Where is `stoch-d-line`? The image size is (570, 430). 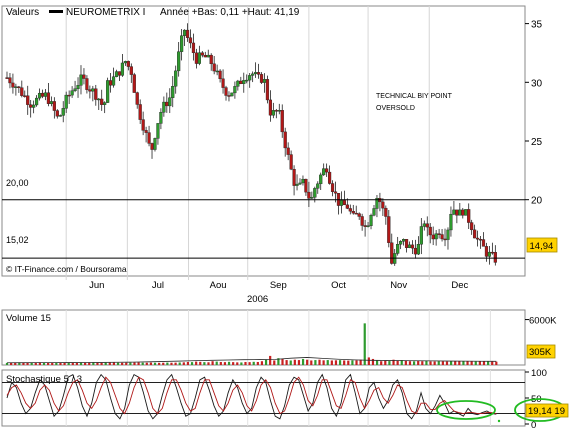 stoch-d-line is located at coordinates (251, 395).